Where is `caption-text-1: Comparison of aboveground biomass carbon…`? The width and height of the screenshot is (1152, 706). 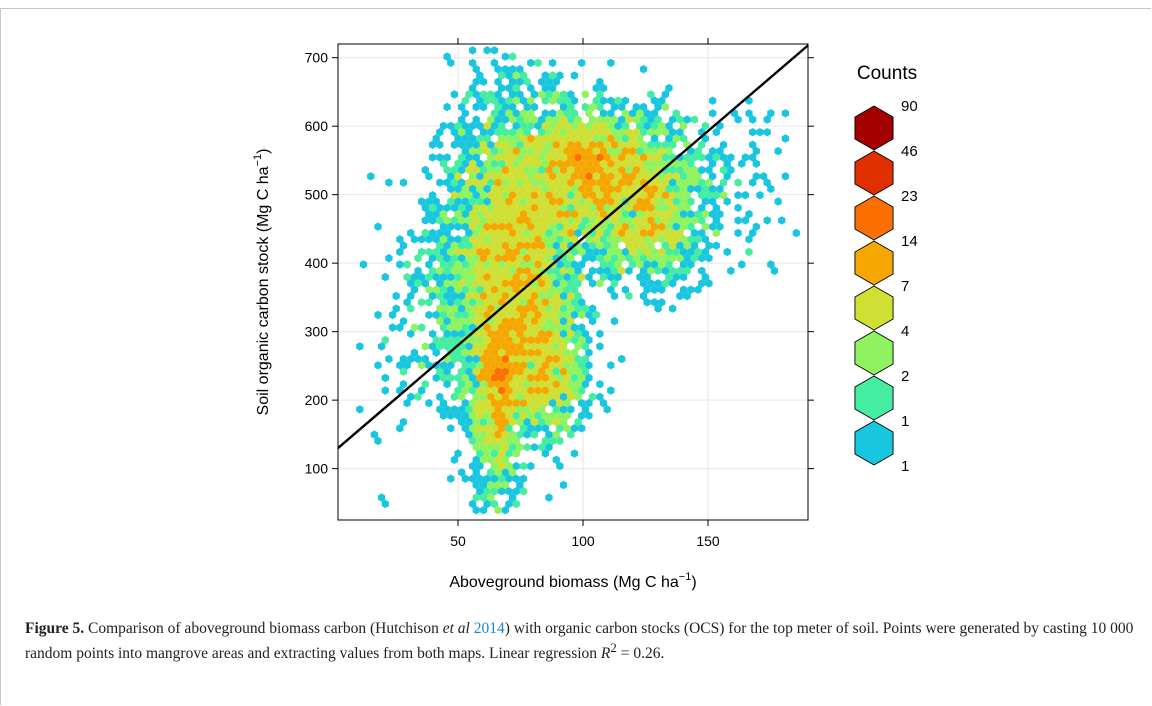 caption-text-1: Comparison of aboveground biomass carbon… is located at coordinates (263, 628).